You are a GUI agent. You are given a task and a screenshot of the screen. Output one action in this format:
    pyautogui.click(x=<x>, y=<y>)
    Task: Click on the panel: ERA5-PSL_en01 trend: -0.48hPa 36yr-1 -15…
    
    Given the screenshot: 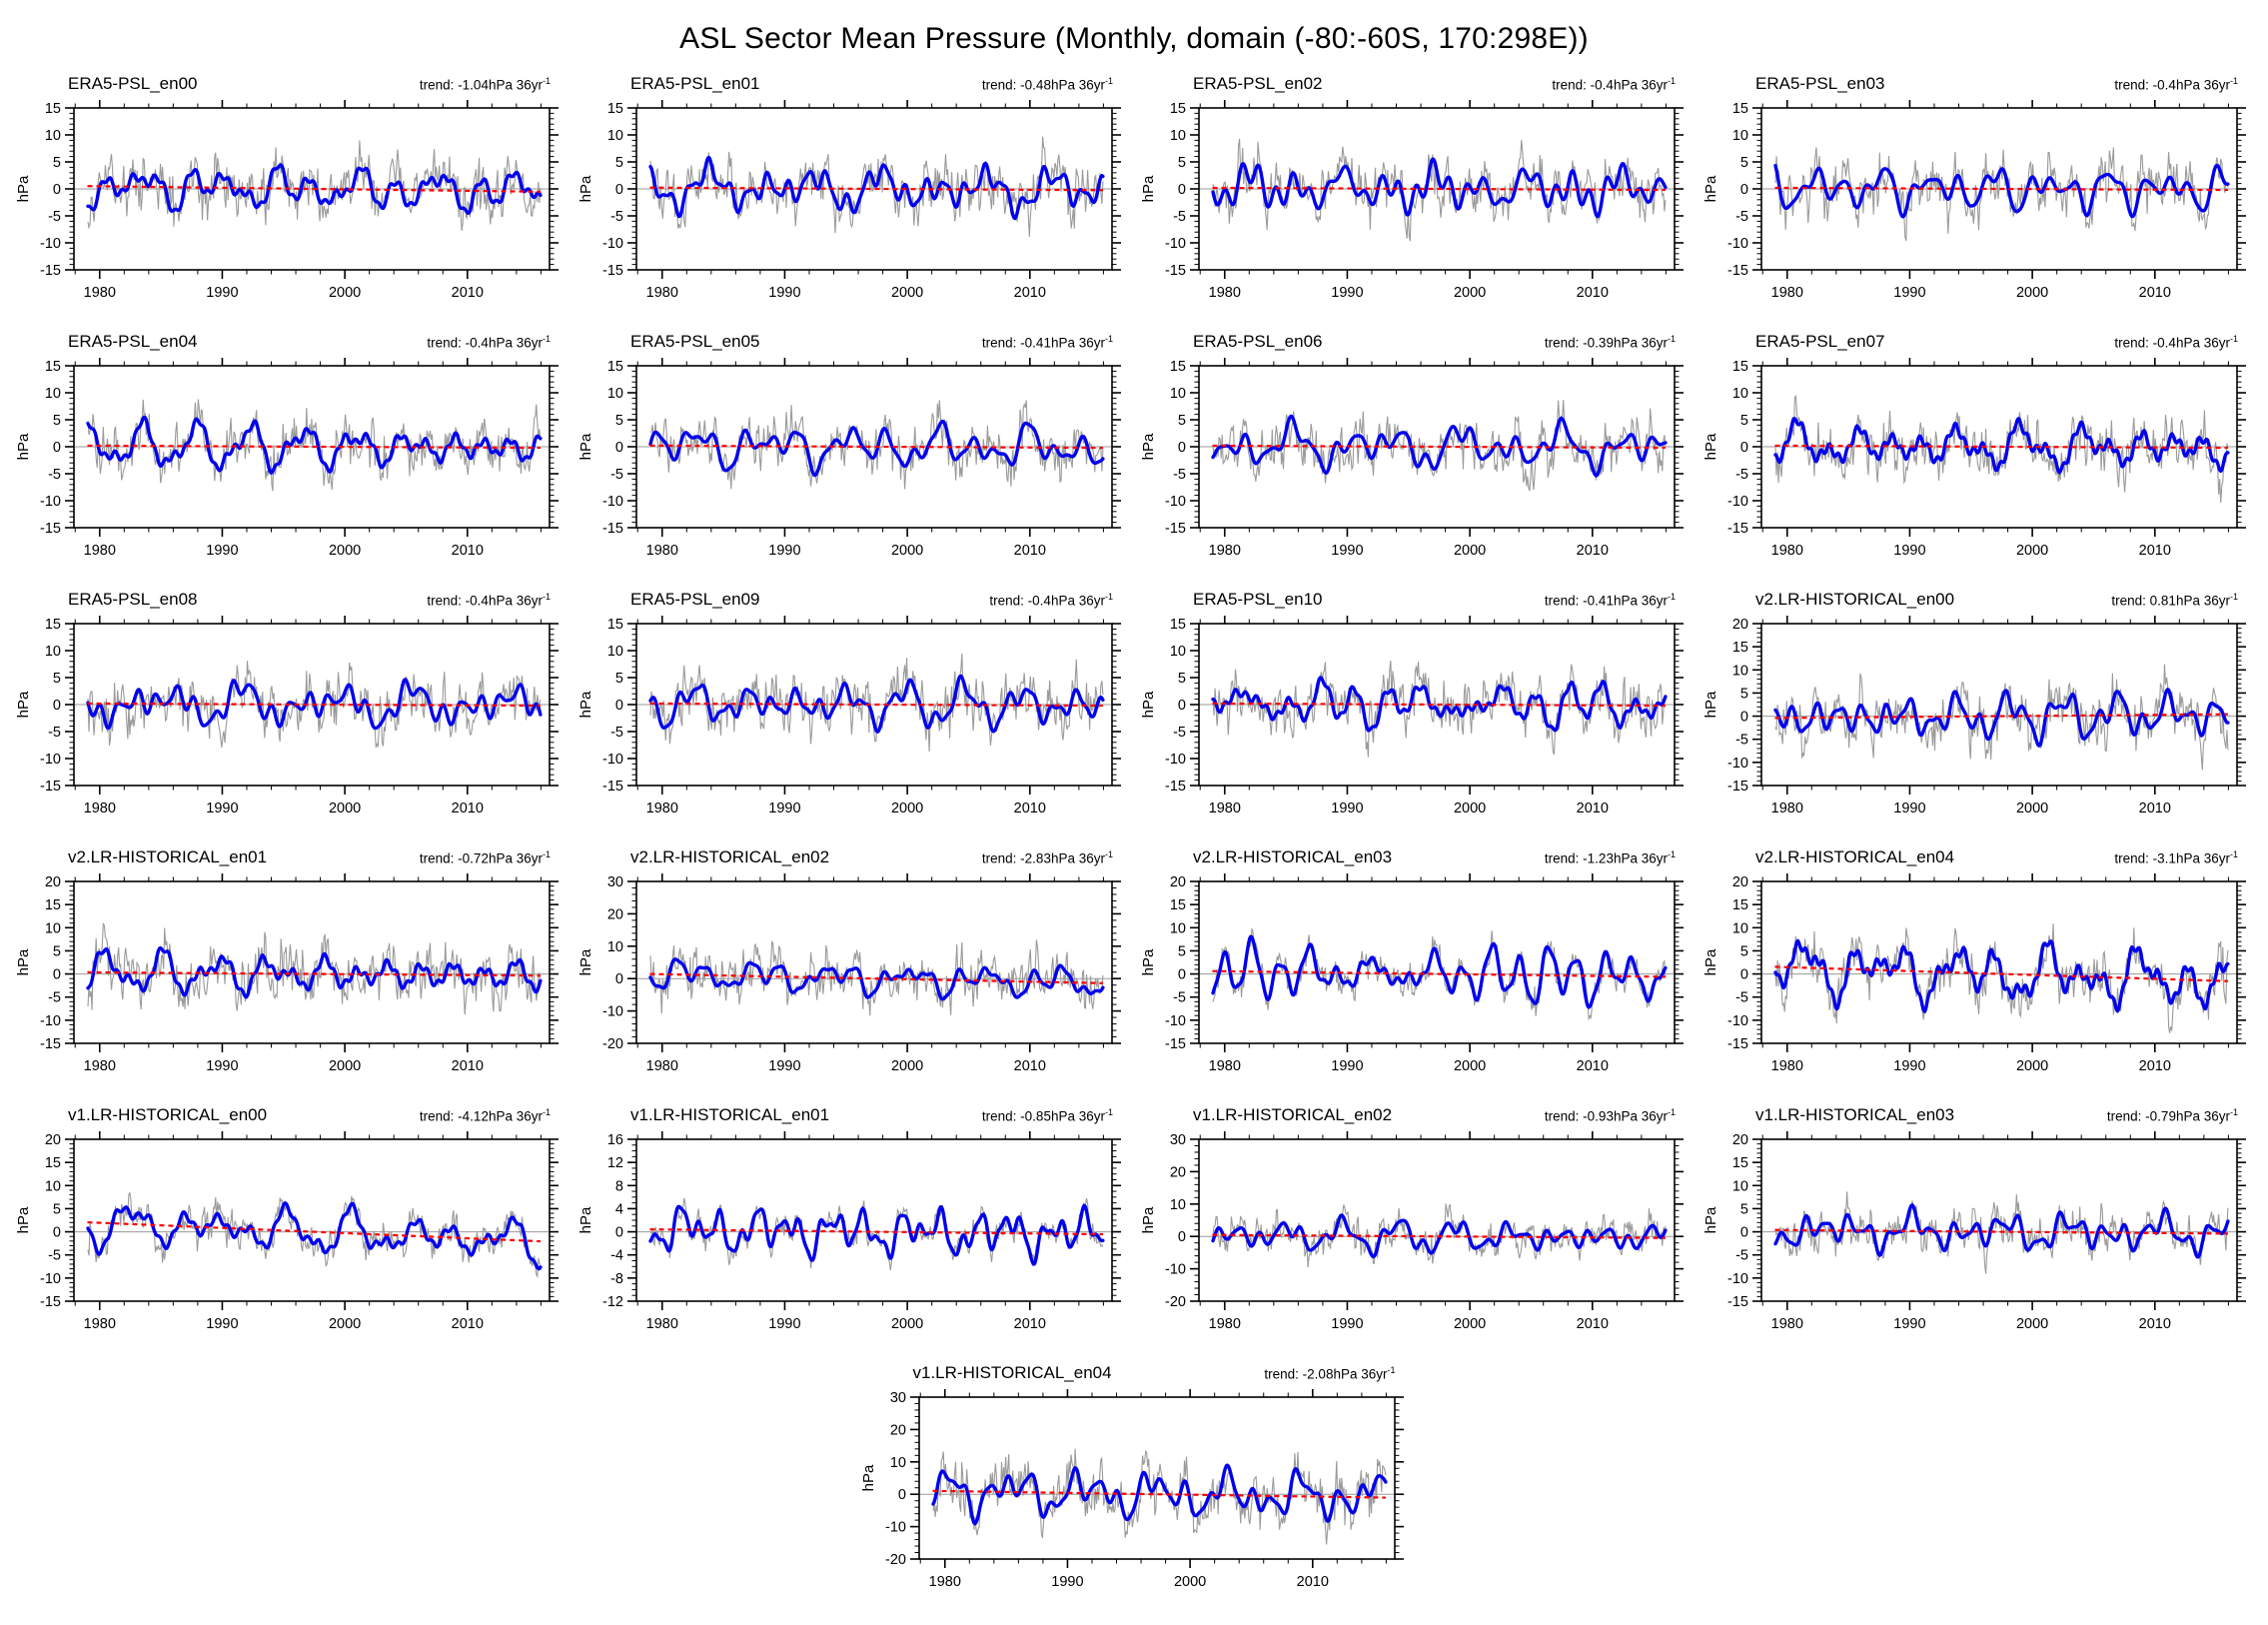 What is the action you would take?
    pyautogui.click(x=851, y=201)
    